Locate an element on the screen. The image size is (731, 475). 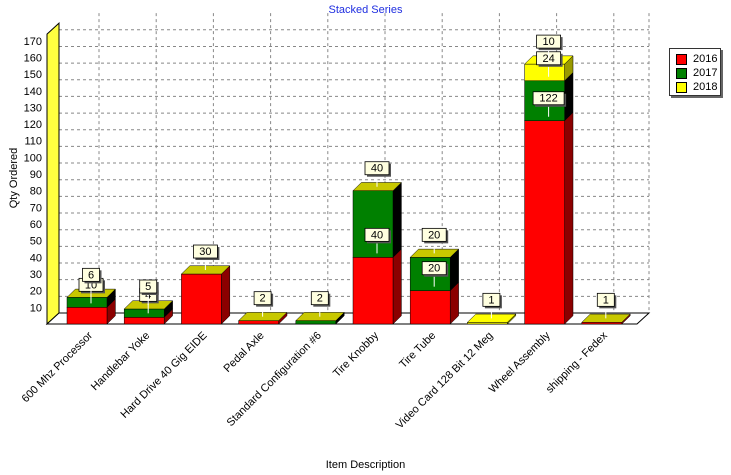
legend: 2016 2017 2018 is located at coordinates (695, 72).